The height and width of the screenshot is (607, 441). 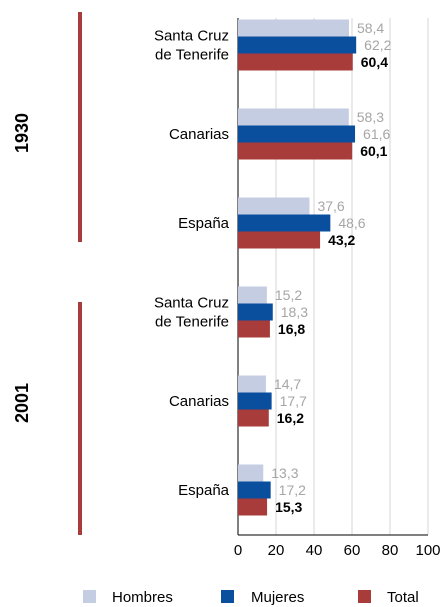 What do you see at coordinates (390, 550) in the screenshot?
I see `x-tick-label: 80` at bounding box center [390, 550].